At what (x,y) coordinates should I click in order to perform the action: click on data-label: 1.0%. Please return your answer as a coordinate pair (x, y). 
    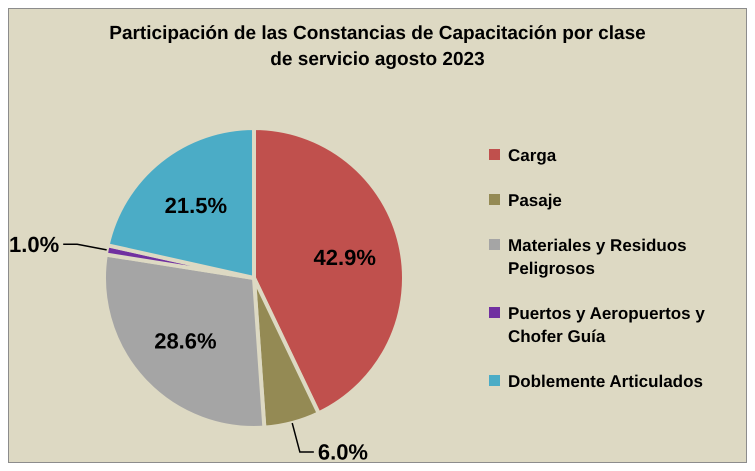
    Looking at the image, I should click on (34, 244).